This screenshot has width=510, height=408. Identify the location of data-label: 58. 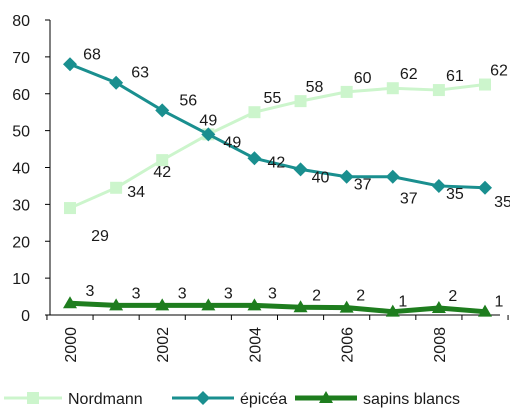
(315, 87).